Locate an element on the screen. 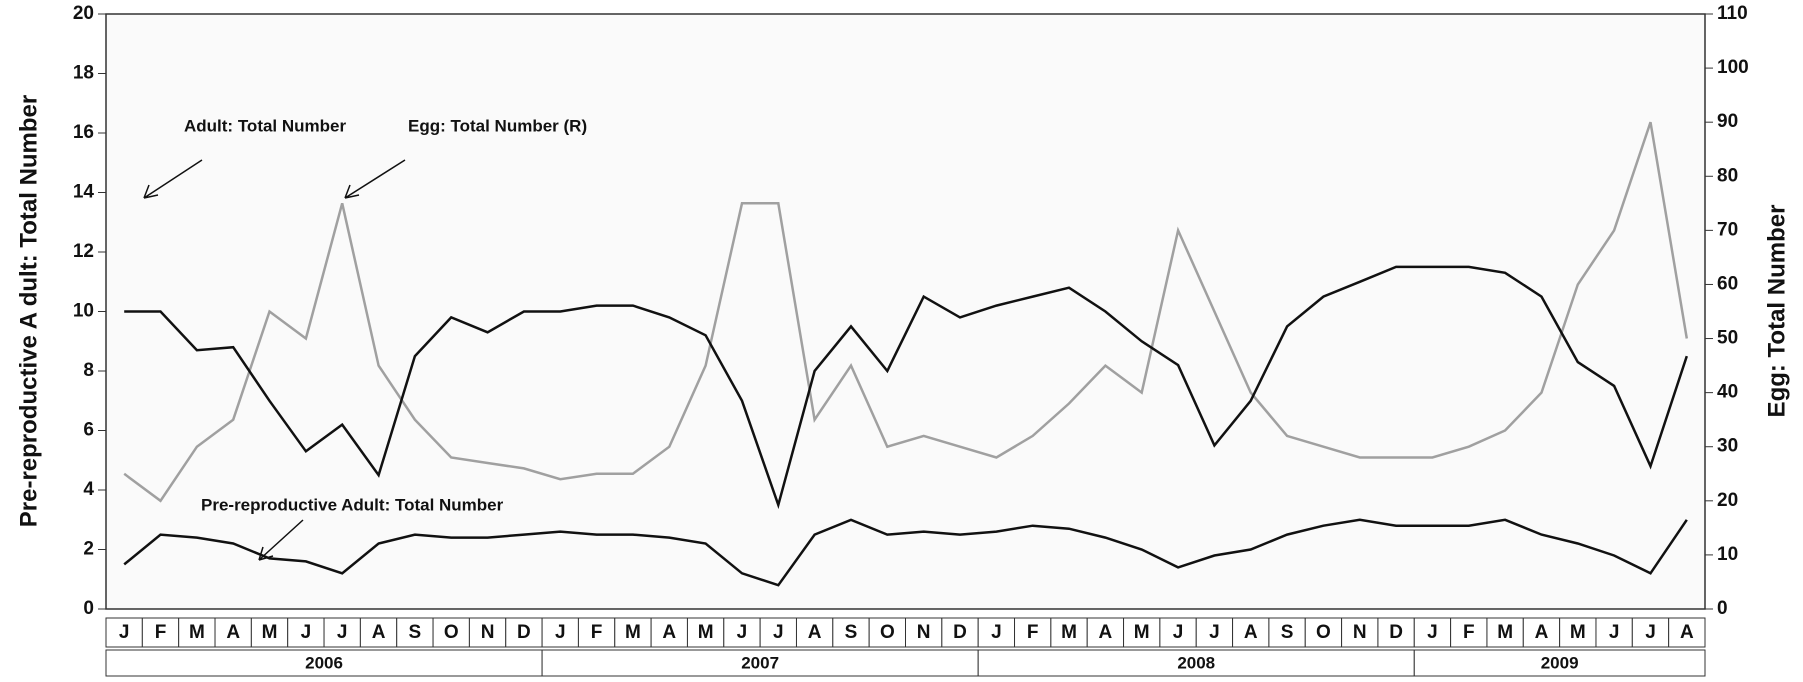 The image size is (1803, 682). y2-tick-label: 70 is located at coordinates (1727, 229).